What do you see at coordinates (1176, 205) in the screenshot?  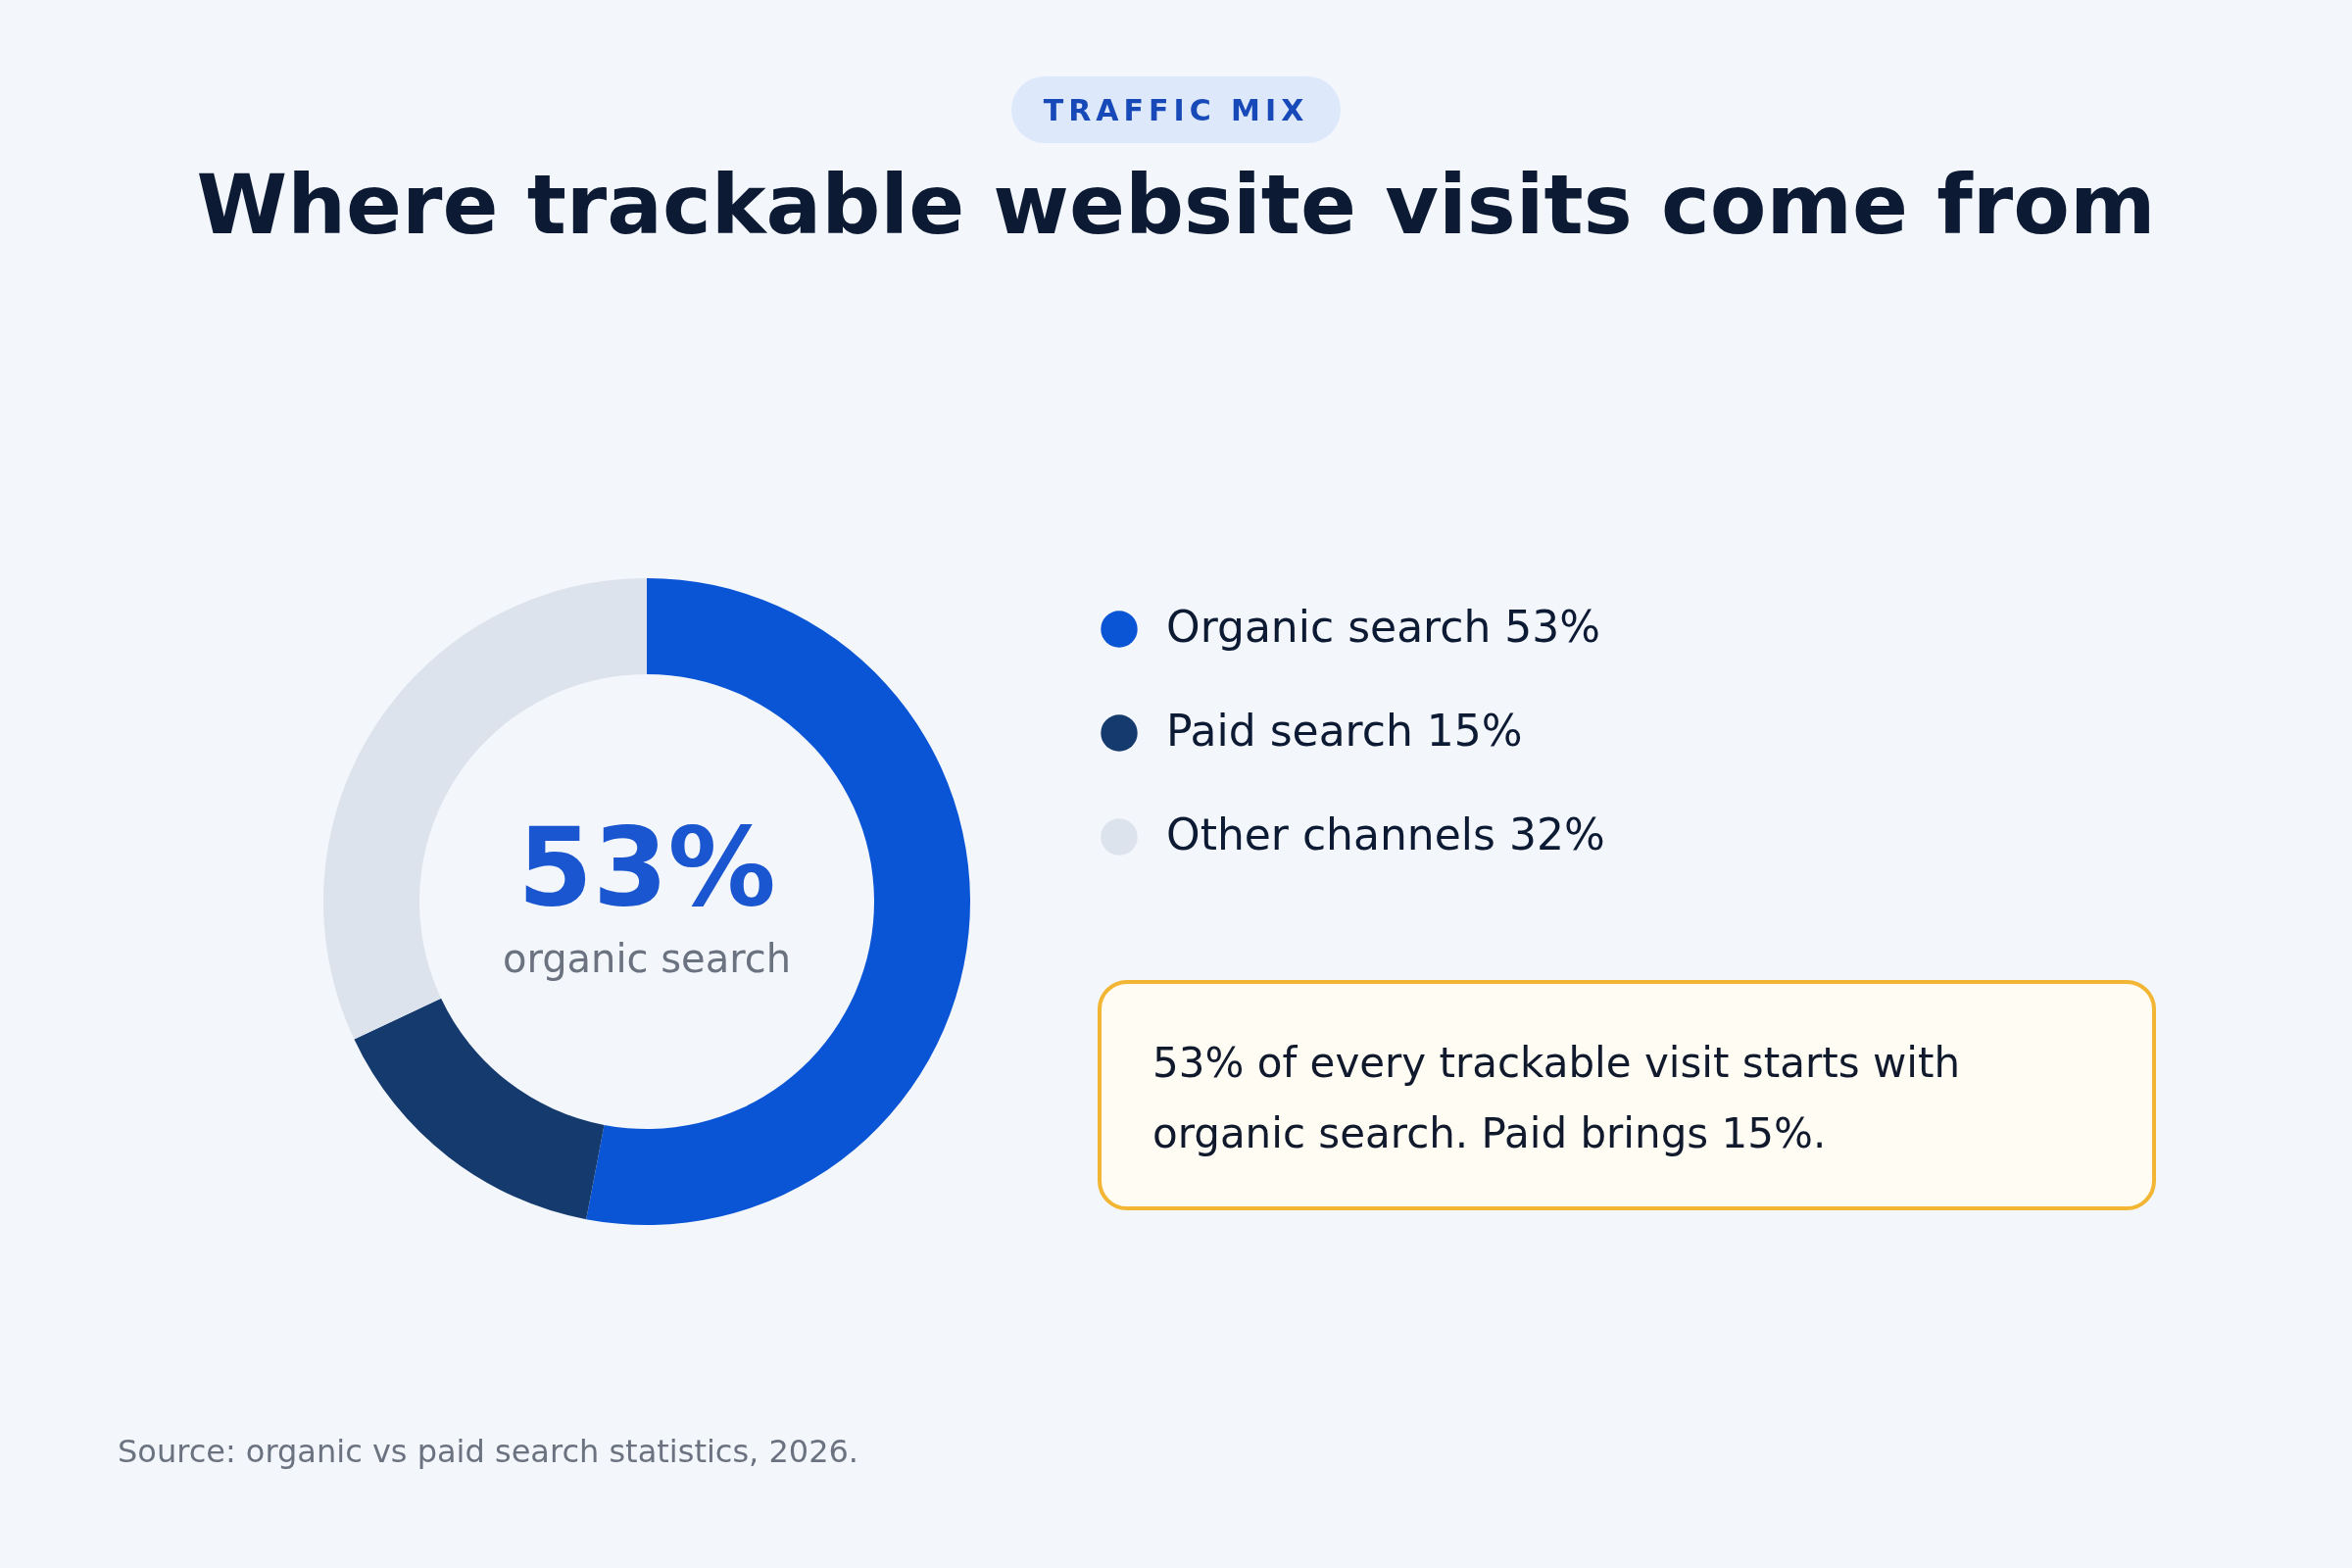 I see `chart-title: Where trackable website visits come from` at bounding box center [1176, 205].